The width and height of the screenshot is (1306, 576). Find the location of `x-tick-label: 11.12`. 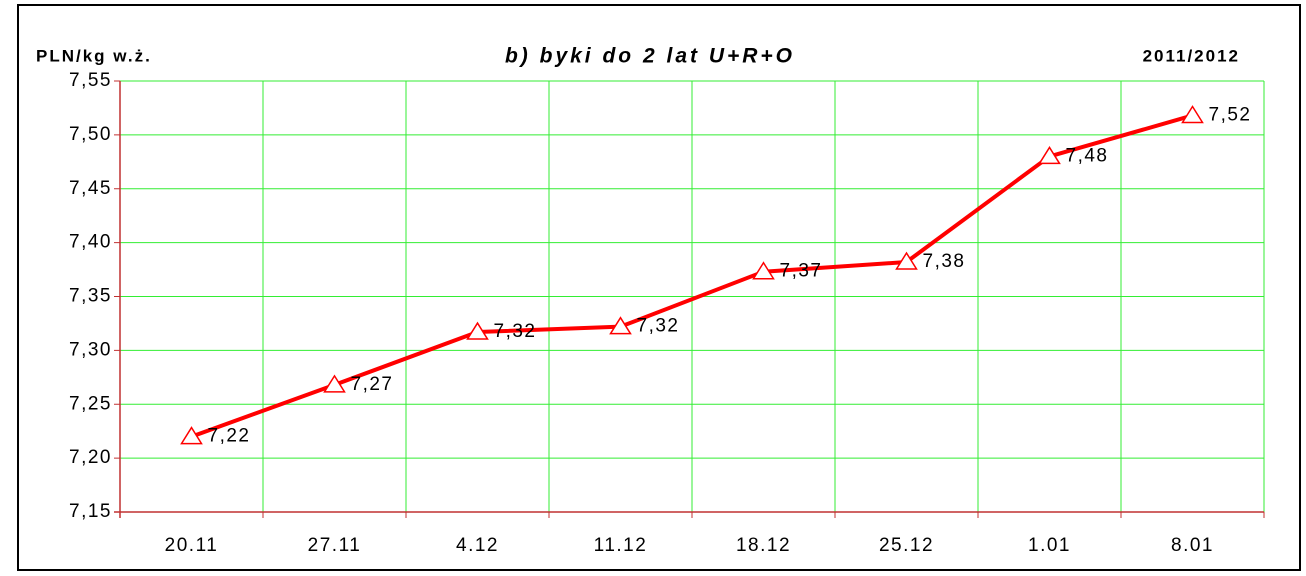

x-tick-label: 11.12 is located at coordinates (621, 545).